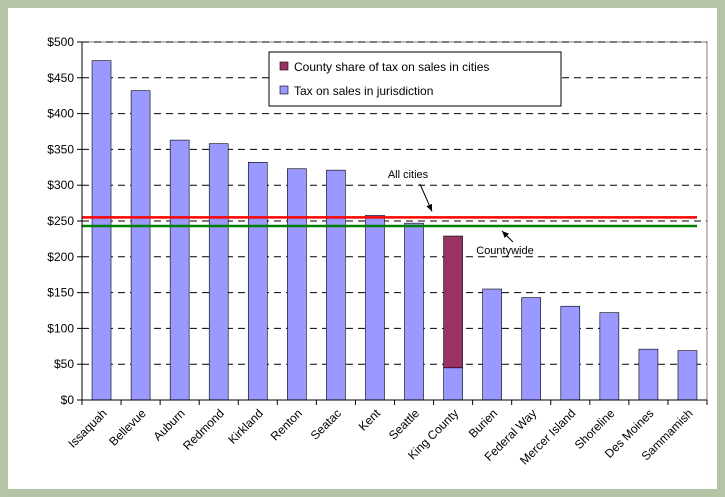 The image size is (725, 497). What do you see at coordinates (531, 349) in the screenshot?
I see `bar-federal-way-s0` at bounding box center [531, 349].